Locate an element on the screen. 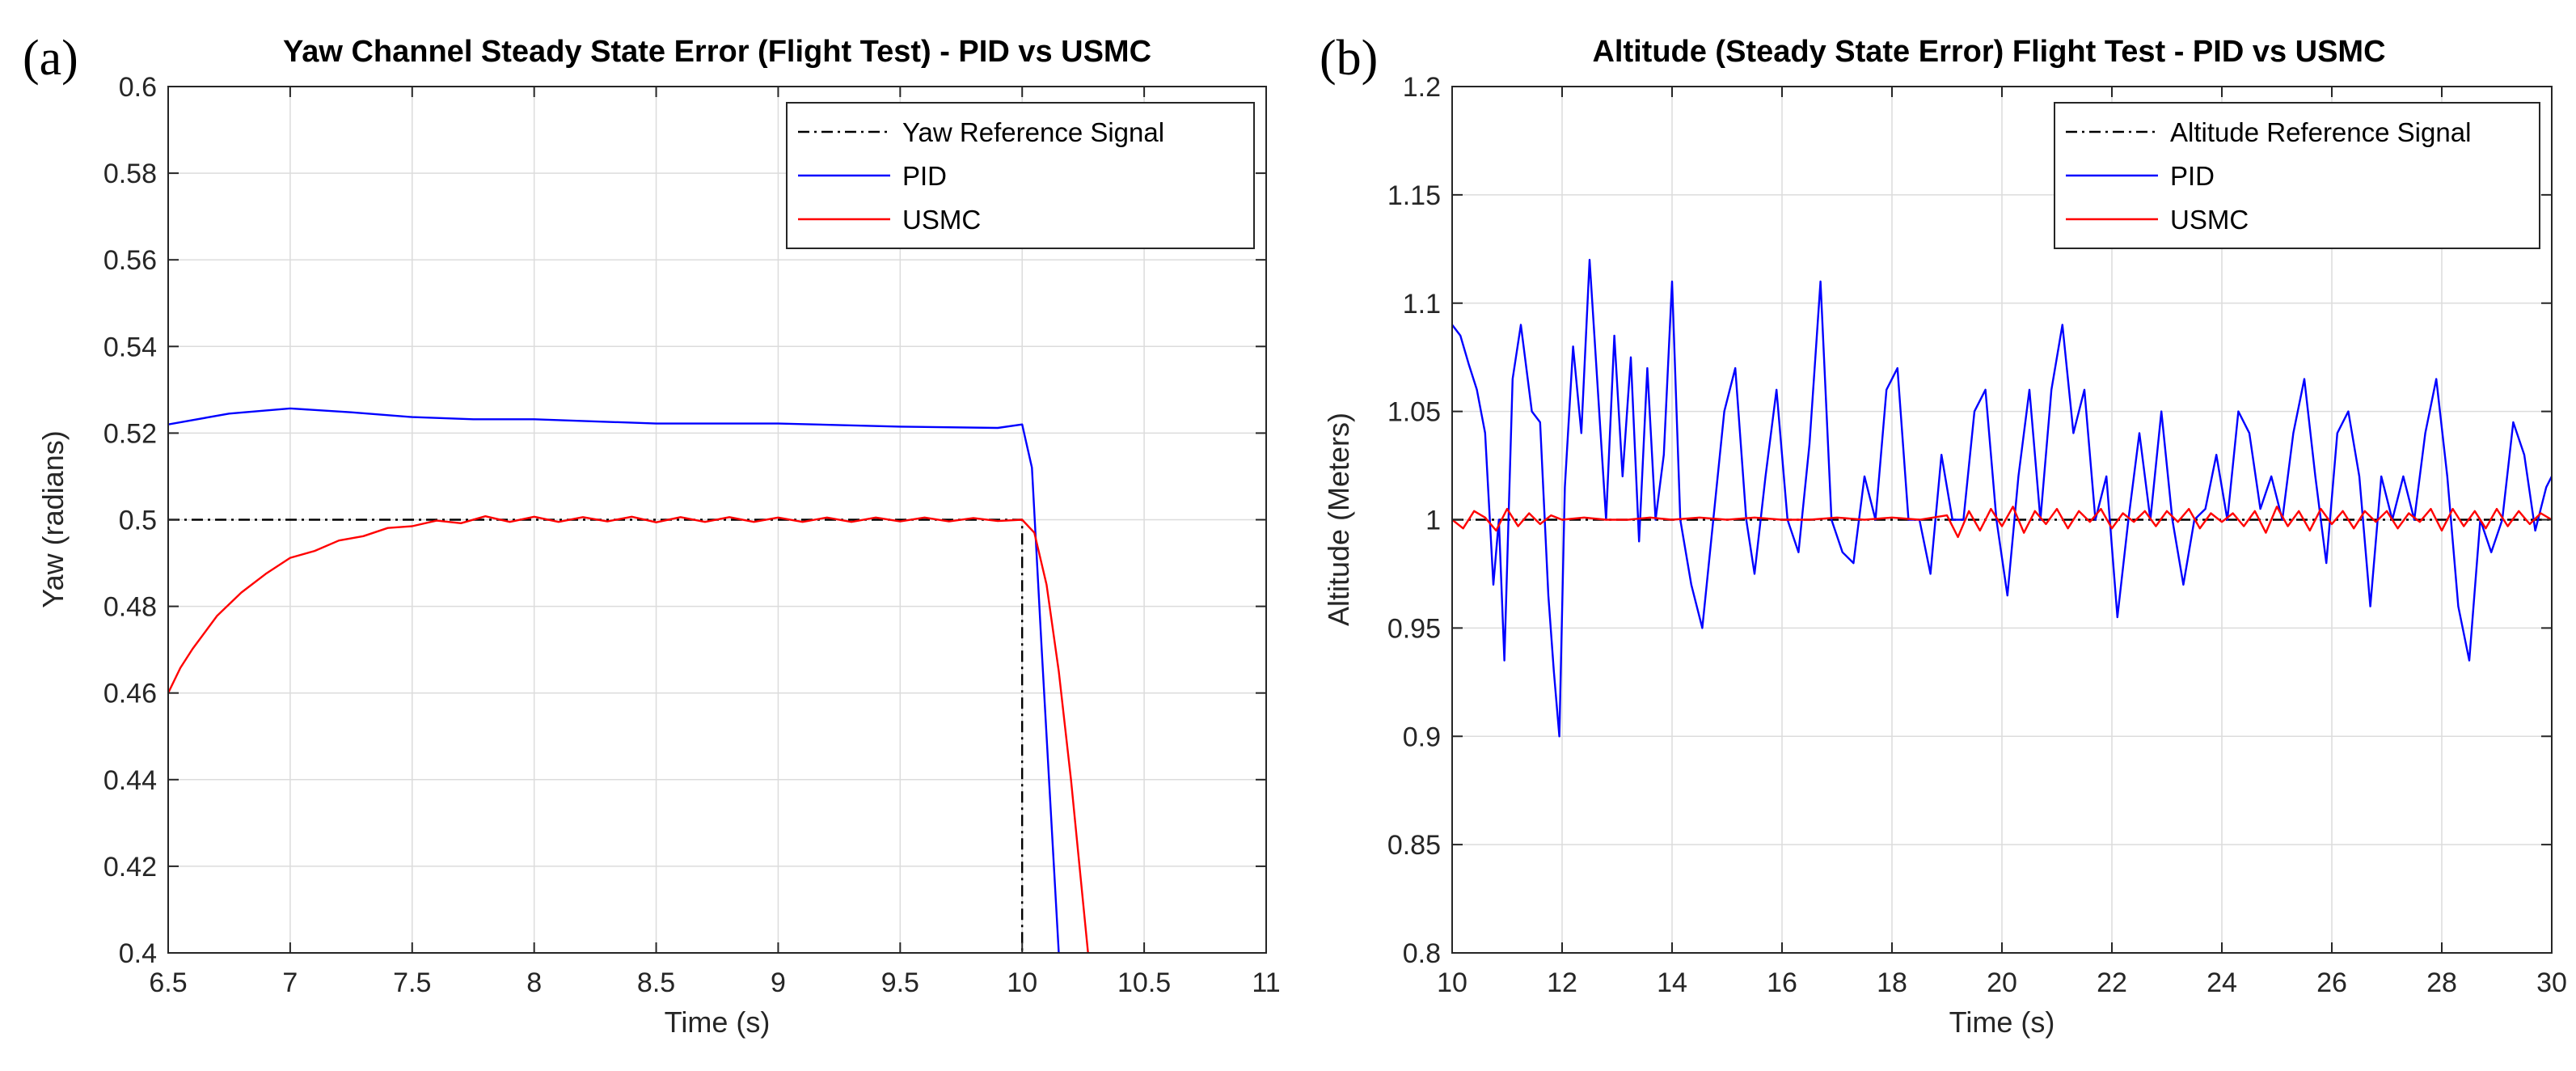 The width and height of the screenshot is (2576, 1071). y-tick-label: 0.42 is located at coordinates (130, 868).